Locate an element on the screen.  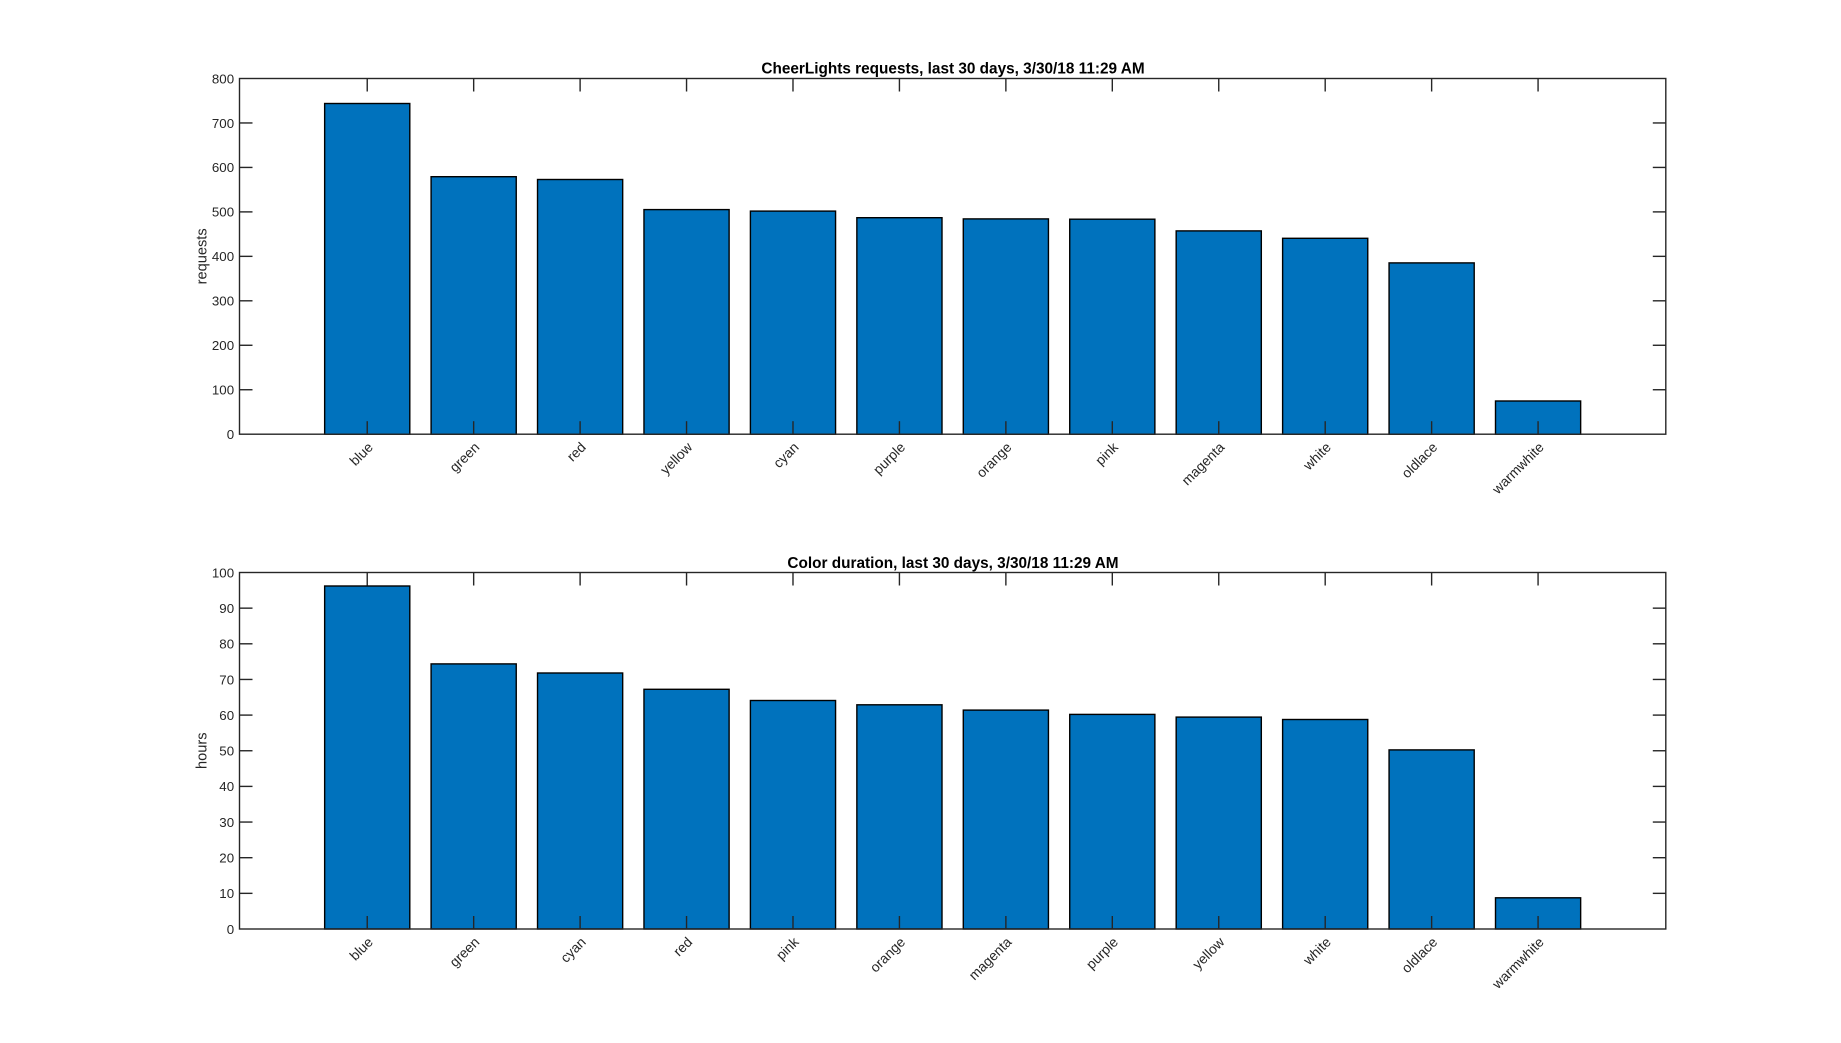
svg-text: 10 is located at coordinates (226, 893).